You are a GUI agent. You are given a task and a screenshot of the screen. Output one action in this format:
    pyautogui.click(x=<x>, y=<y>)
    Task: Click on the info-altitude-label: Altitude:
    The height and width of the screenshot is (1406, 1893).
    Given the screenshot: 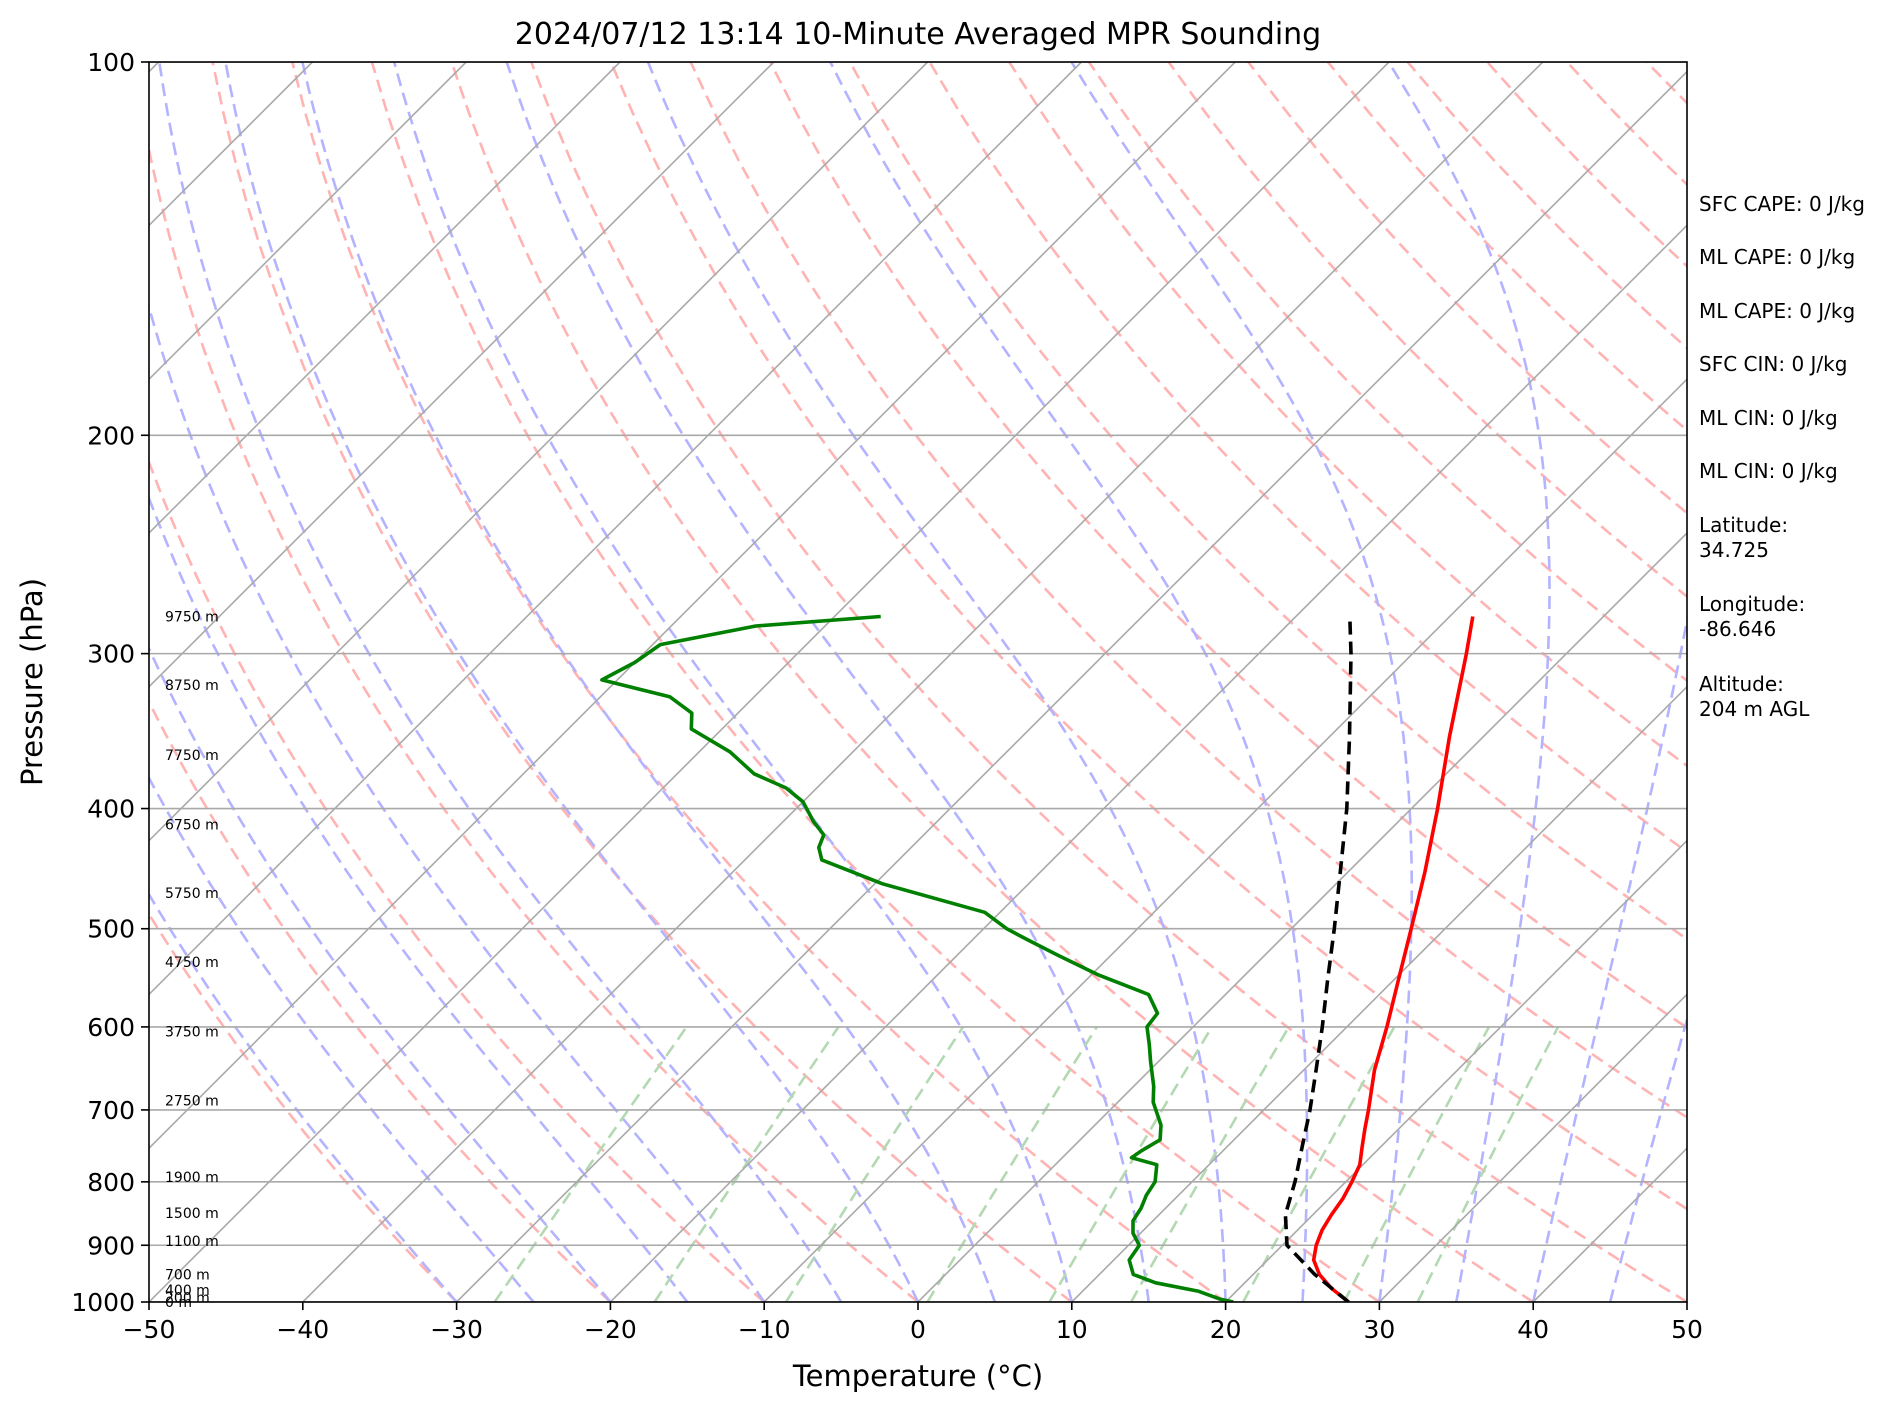 What is the action you would take?
    pyautogui.click(x=1741, y=684)
    